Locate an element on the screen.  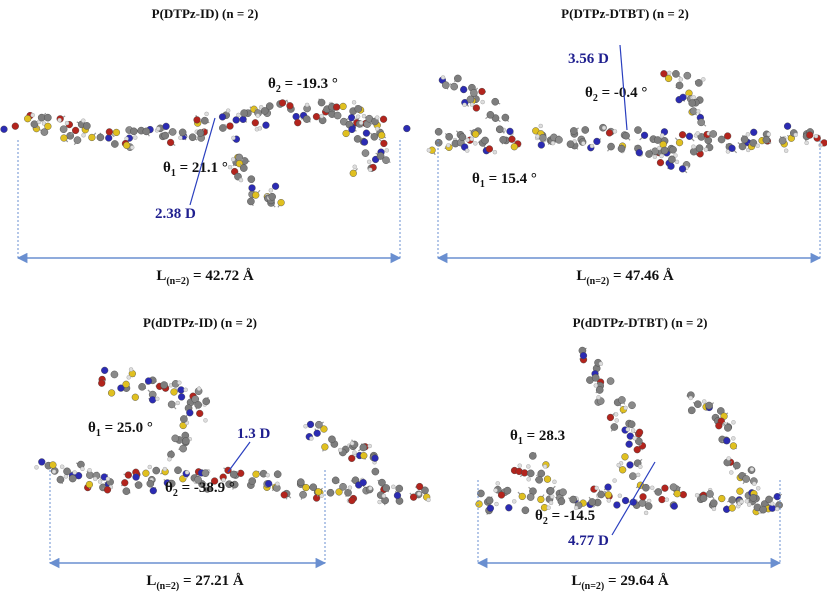
dipole-moment: 4.77 D is located at coordinates (588, 541).